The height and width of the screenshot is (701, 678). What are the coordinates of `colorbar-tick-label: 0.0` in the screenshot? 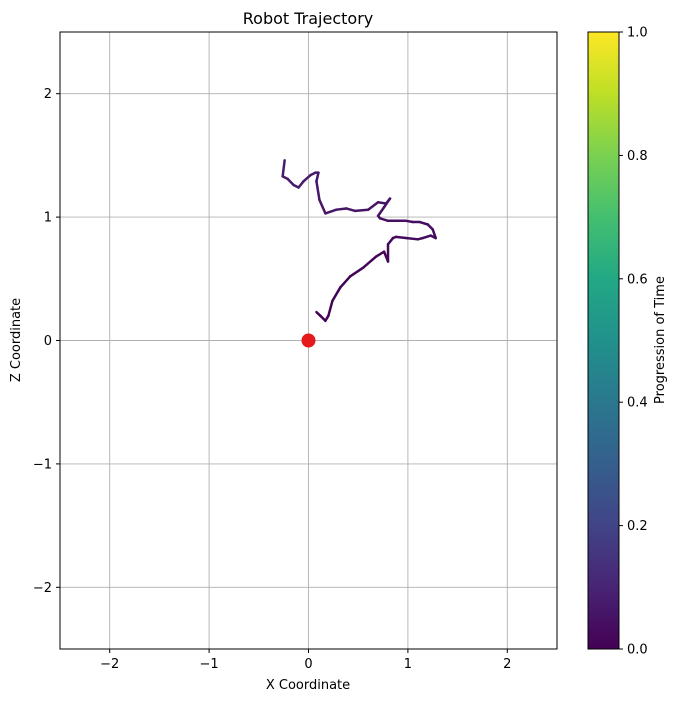 It's located at (637, 650).